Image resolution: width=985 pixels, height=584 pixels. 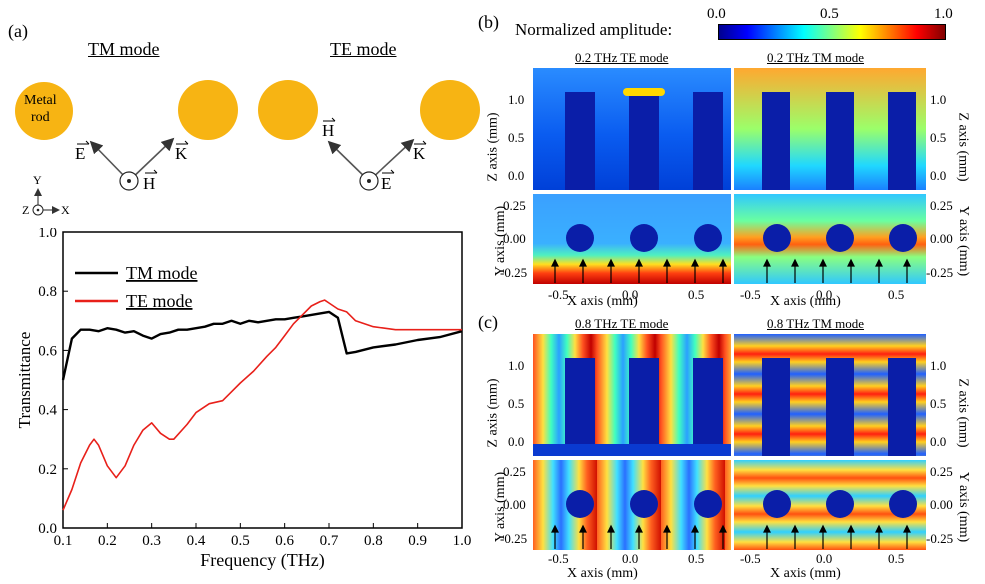 I want to click on metal-rod-te-left, so click(x=288, y=110).